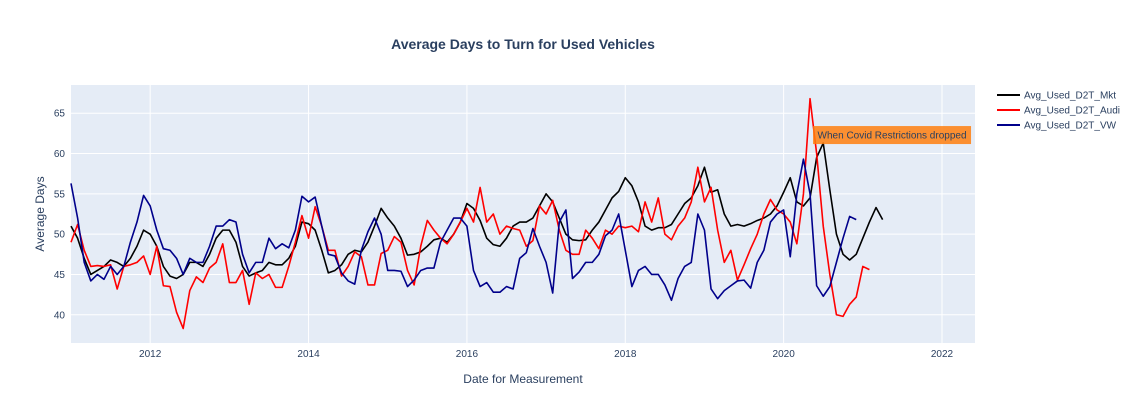 The width and height of the screenshot is (1135, 407). What do you see at coordinates (60, 154) in the screenshot?
I see `y-tick-label: 60` at bounding box center [60, 154].